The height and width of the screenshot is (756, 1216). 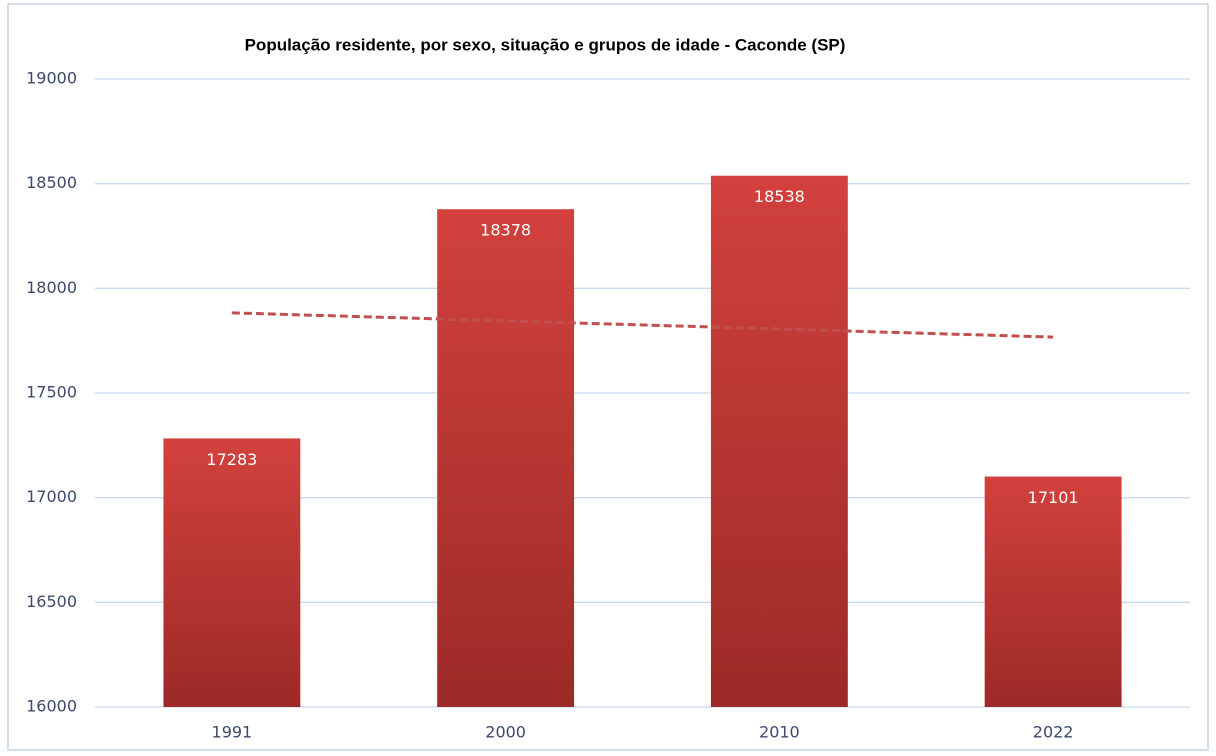 I want to click on y-tick-label: 16500, so click(x=51, y=601).